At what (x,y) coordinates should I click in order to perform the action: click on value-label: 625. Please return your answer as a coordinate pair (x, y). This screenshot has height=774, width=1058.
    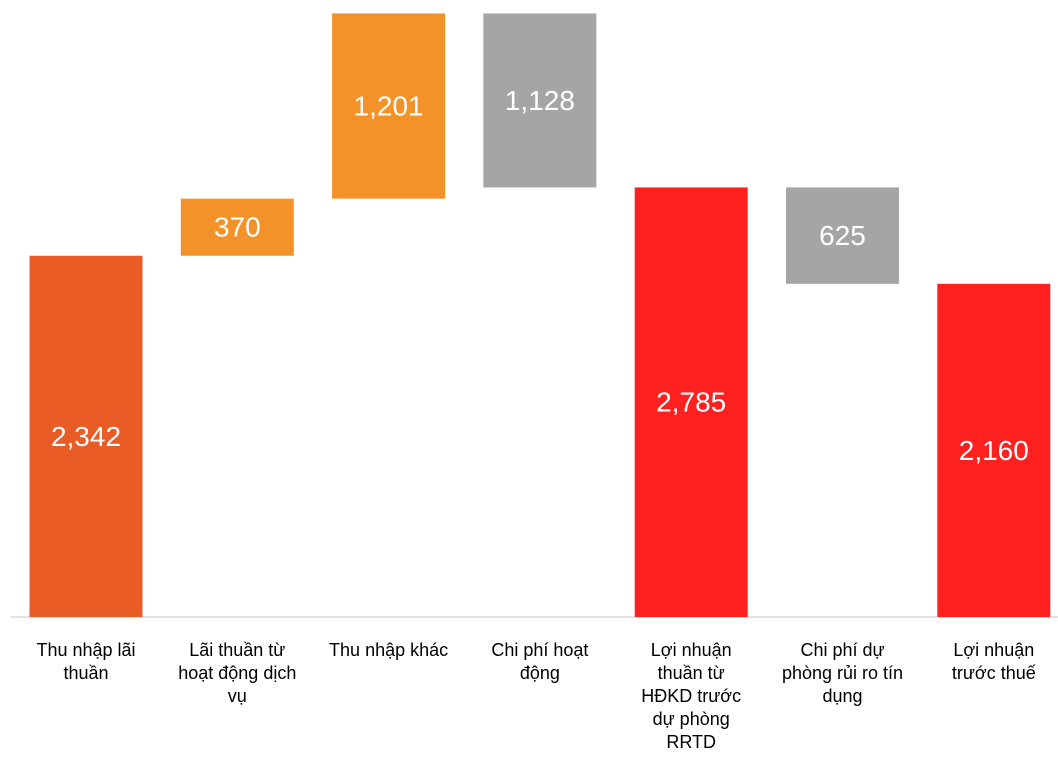
    Looking at the image, I should click on (842, 235).